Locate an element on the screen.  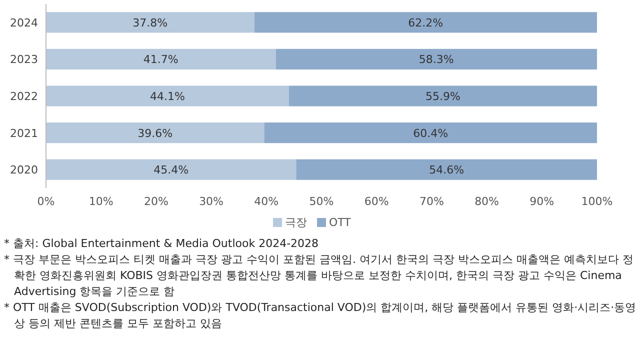
data-label: 62.2% is located at coordinates (426, 23).